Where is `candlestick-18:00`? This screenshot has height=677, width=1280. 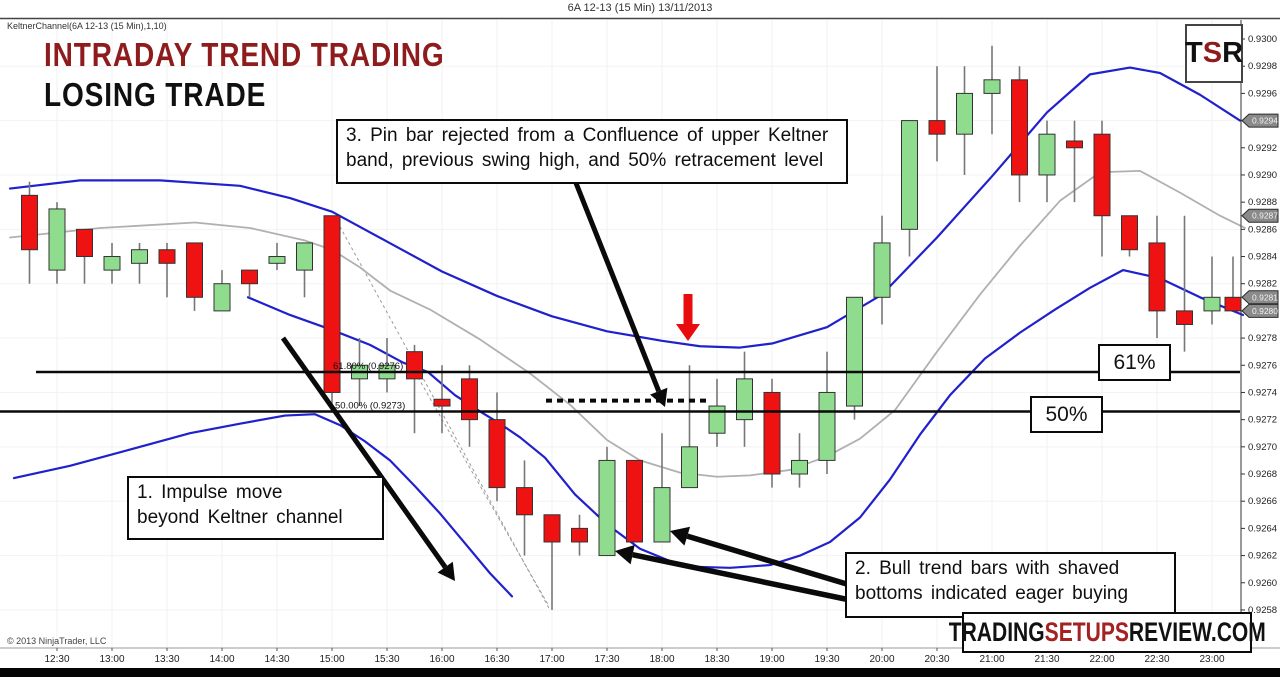 candlestick-18:00 is located at coordinates (662, 515).